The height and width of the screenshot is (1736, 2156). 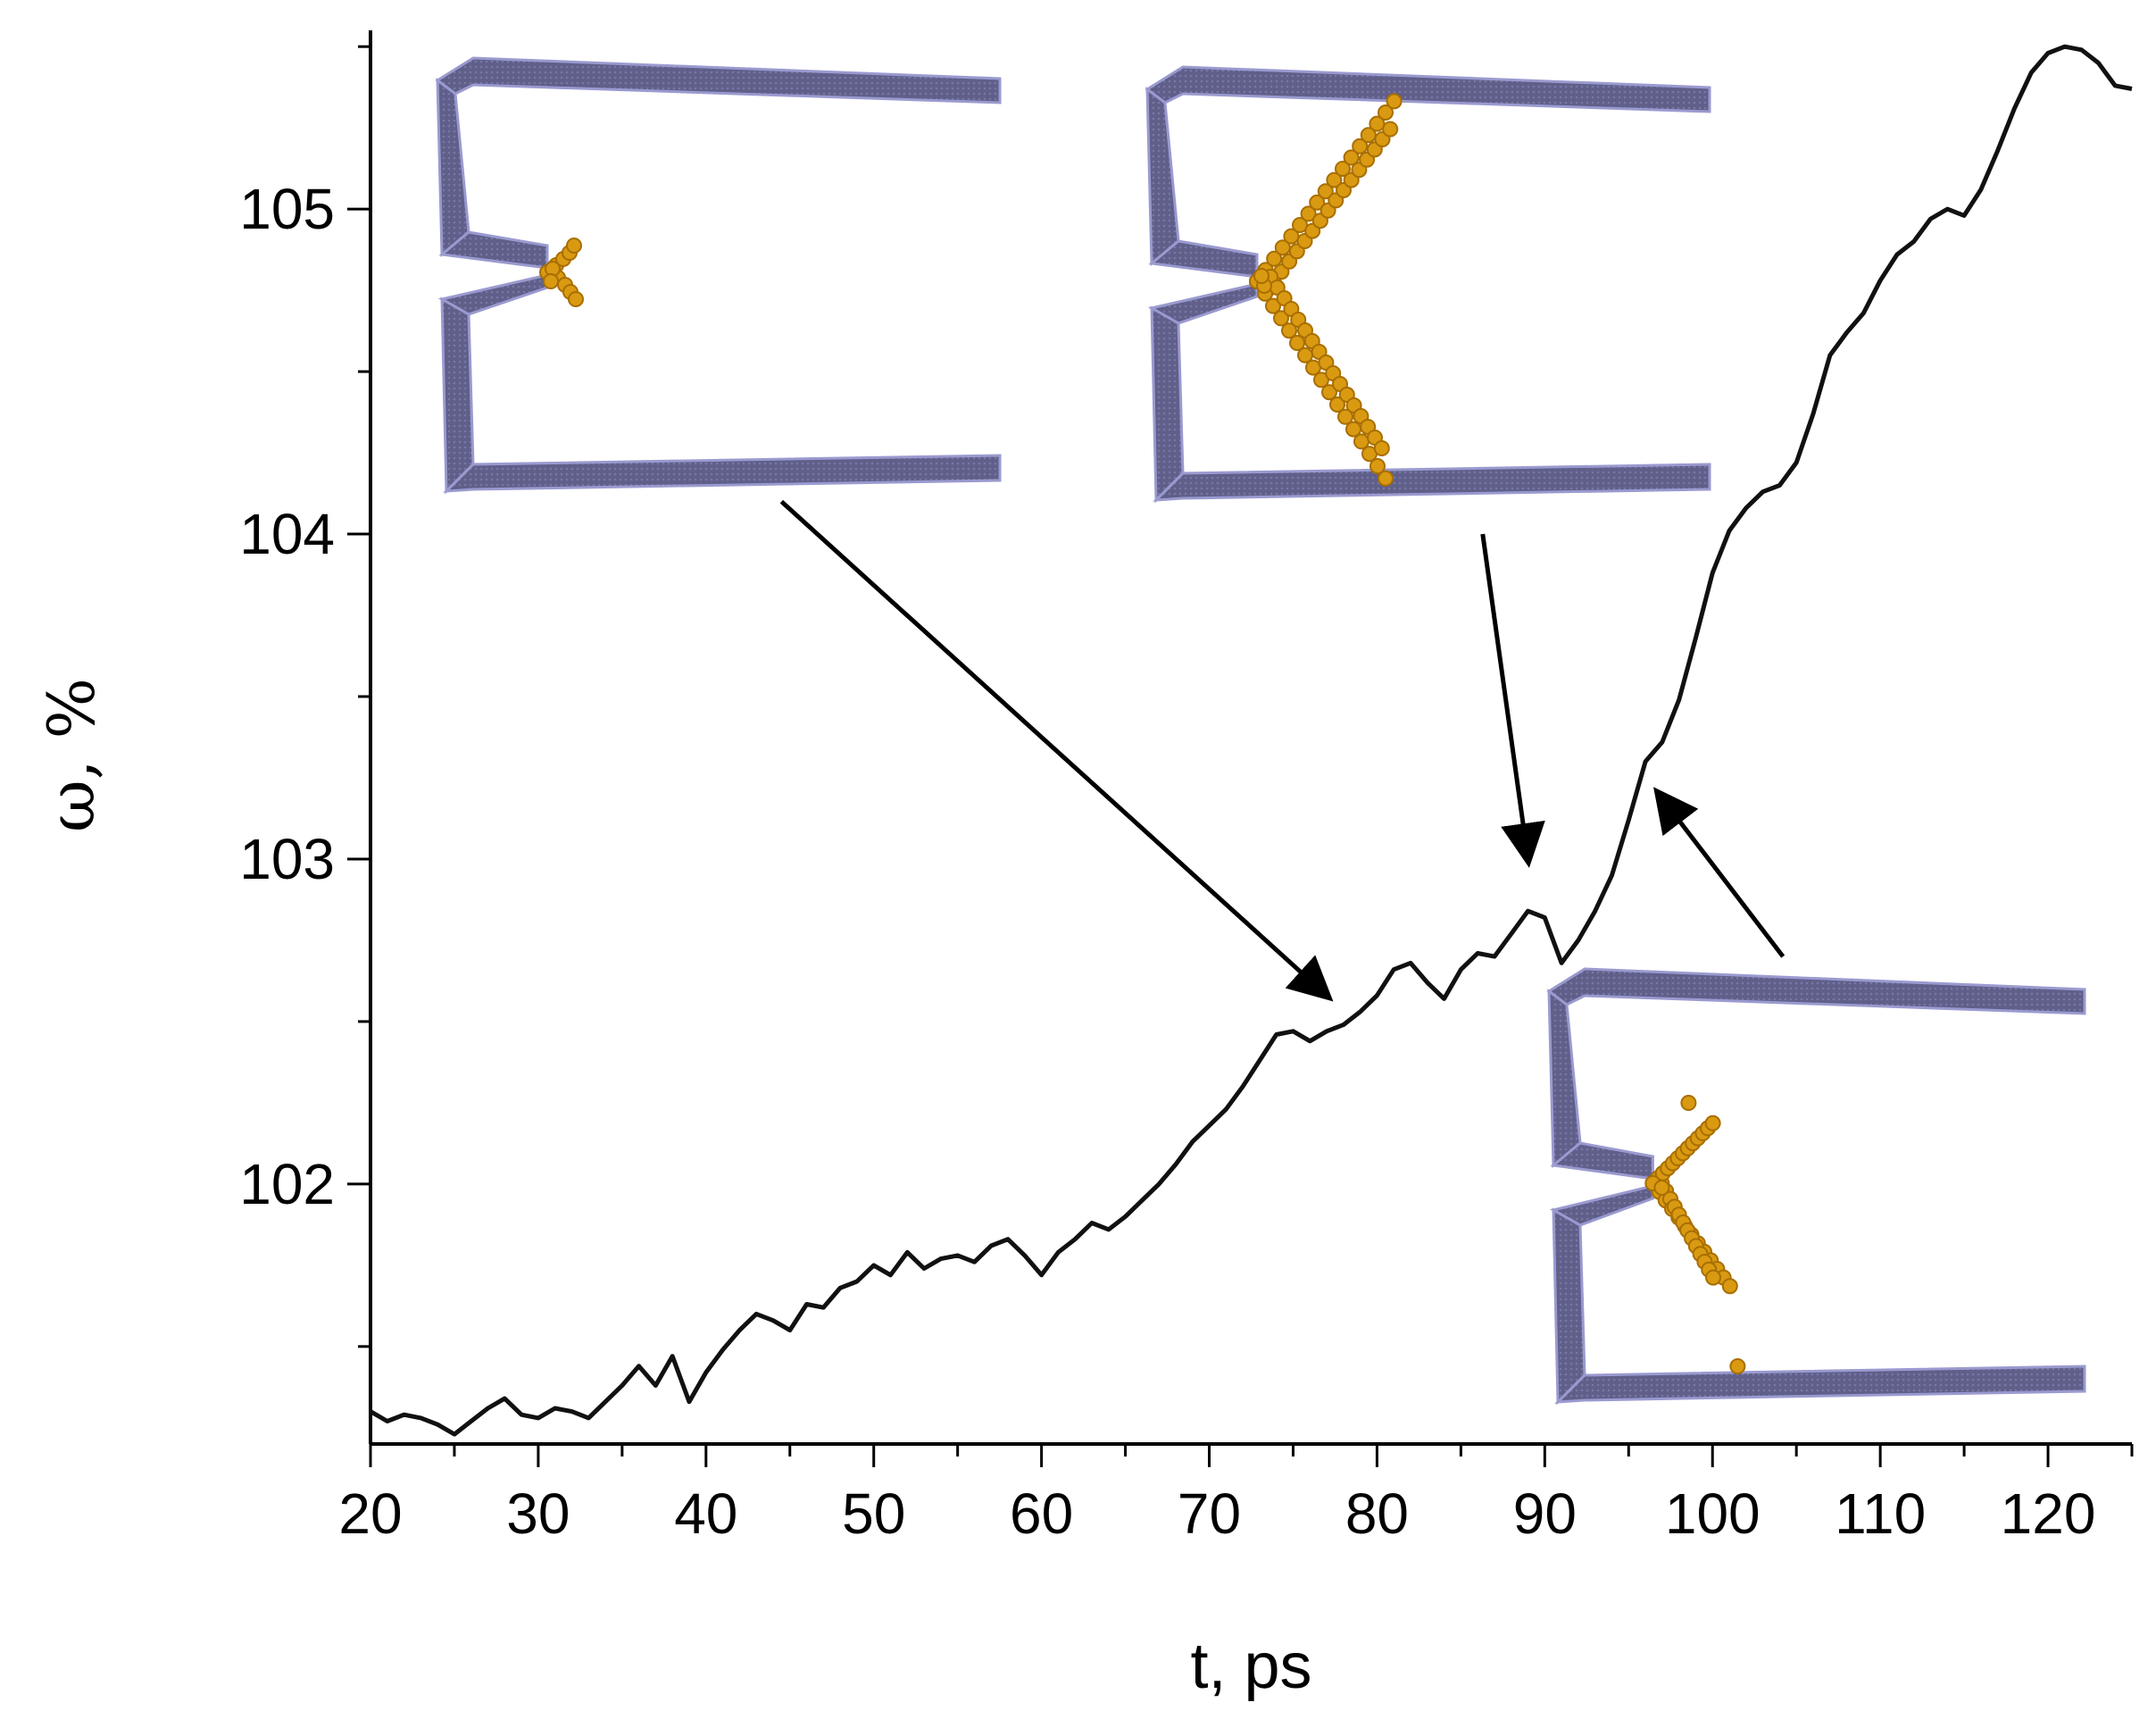 I want to click on x-tick-label: 90, so click(x=1545, y=1513).